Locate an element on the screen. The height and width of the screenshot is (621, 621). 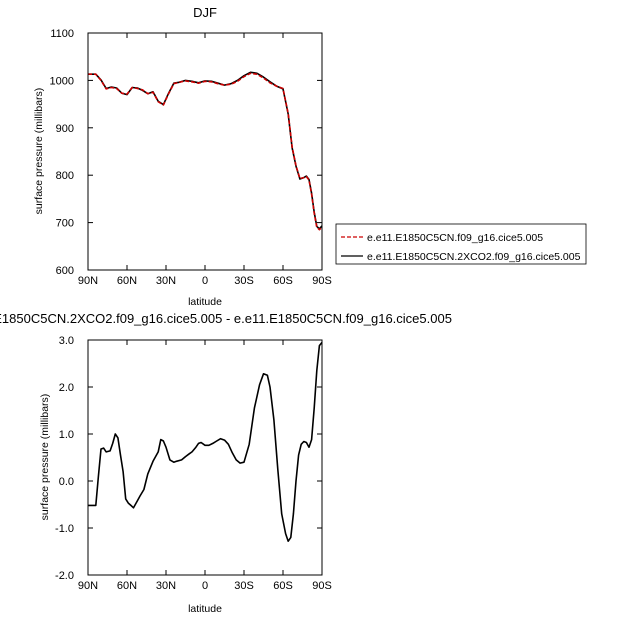
top-x-tick-label: 60S is located at coordinates (283, 281).